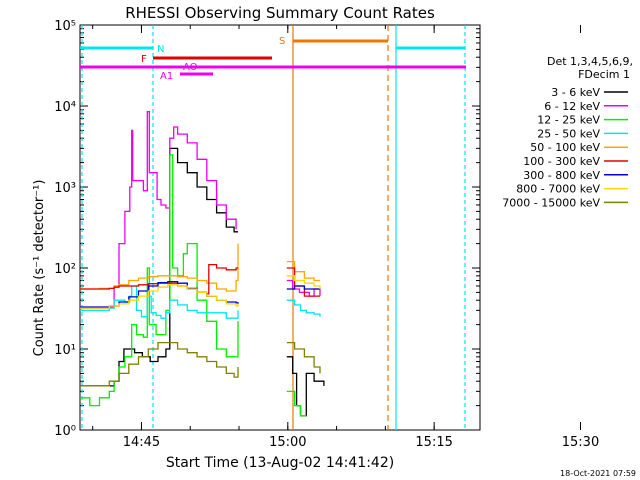  I want to click on y-tick-label: 10⁰, so click(65, 431).